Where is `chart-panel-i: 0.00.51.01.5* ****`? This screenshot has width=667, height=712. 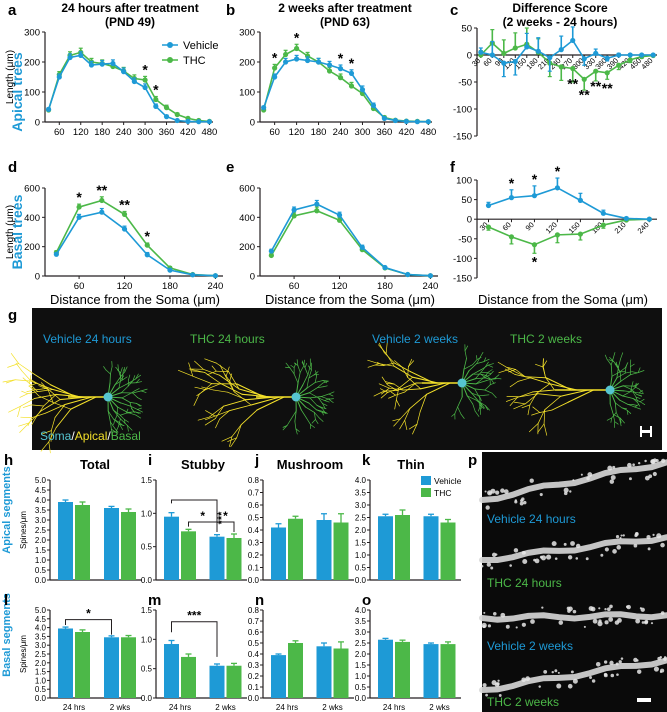
chart-panel-i: 0.00.51.01.5* **** is located at coordinates (194, 530).